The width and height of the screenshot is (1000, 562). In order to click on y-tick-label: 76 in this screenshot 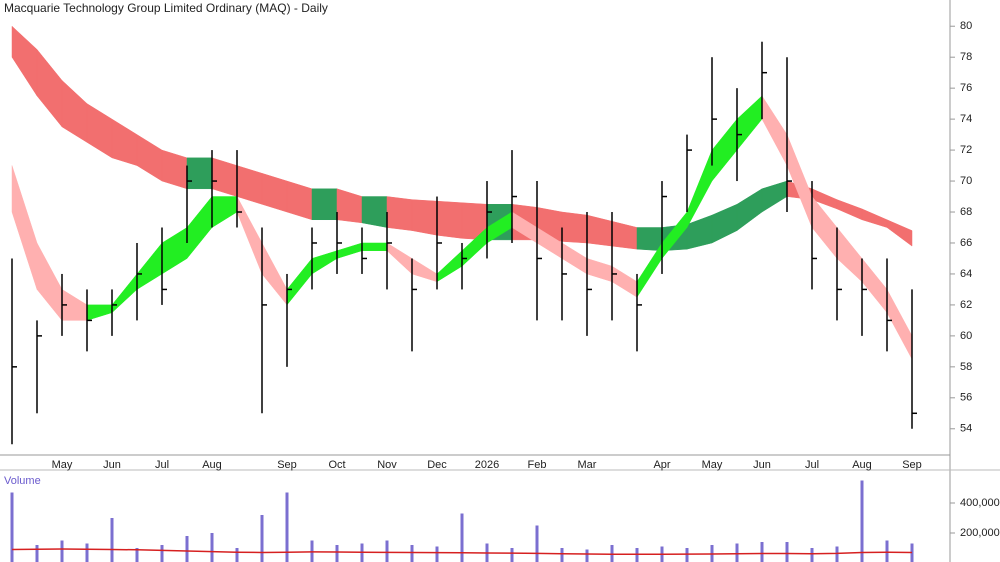, I will do `click(966, 88)`.